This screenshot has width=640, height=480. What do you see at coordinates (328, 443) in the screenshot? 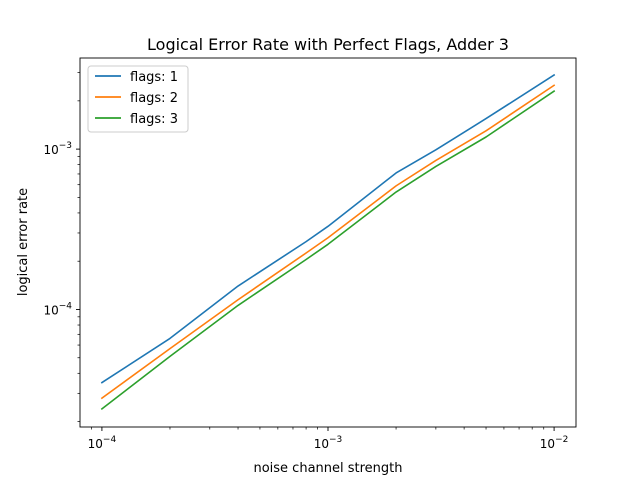
I see `x-tick-label: 10⁻³` at bounding box center [328, 443].